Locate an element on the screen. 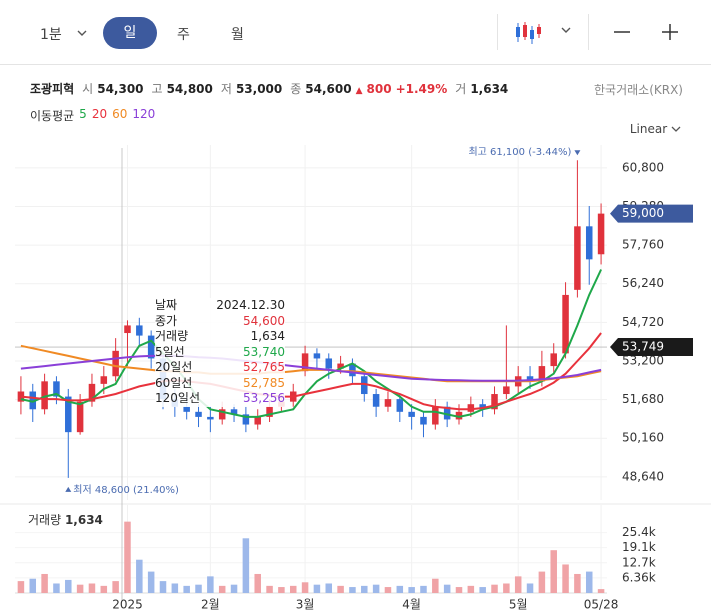  tooltip-value: 53,740 is located at coordinates (264, 351).